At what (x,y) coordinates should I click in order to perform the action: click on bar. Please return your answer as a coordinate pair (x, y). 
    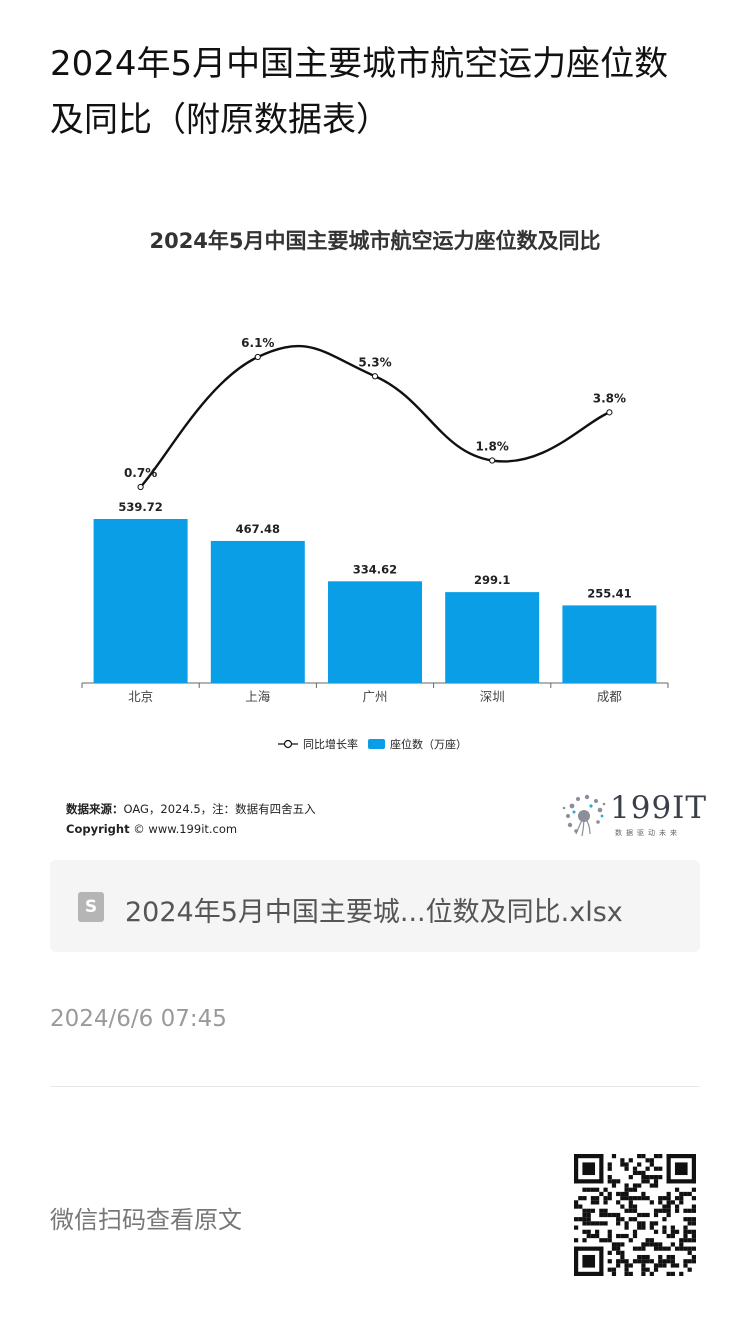
    Looking at the image, I should click on (257, 611).